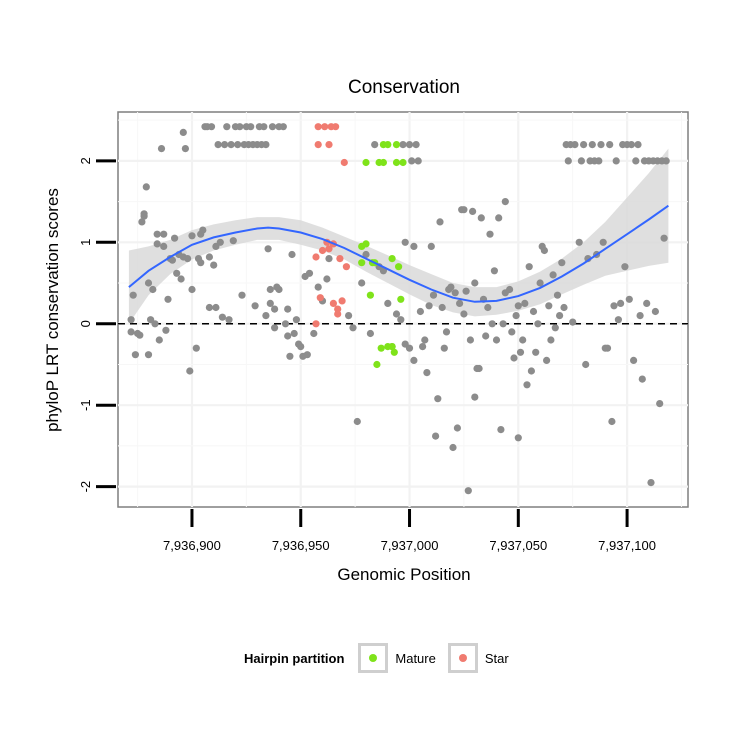 The width and height of the screenshot is (750, 750). Describe the element at coordinates (85, 487) in the screenshot. I see `y-tick-label: -2` at that location.